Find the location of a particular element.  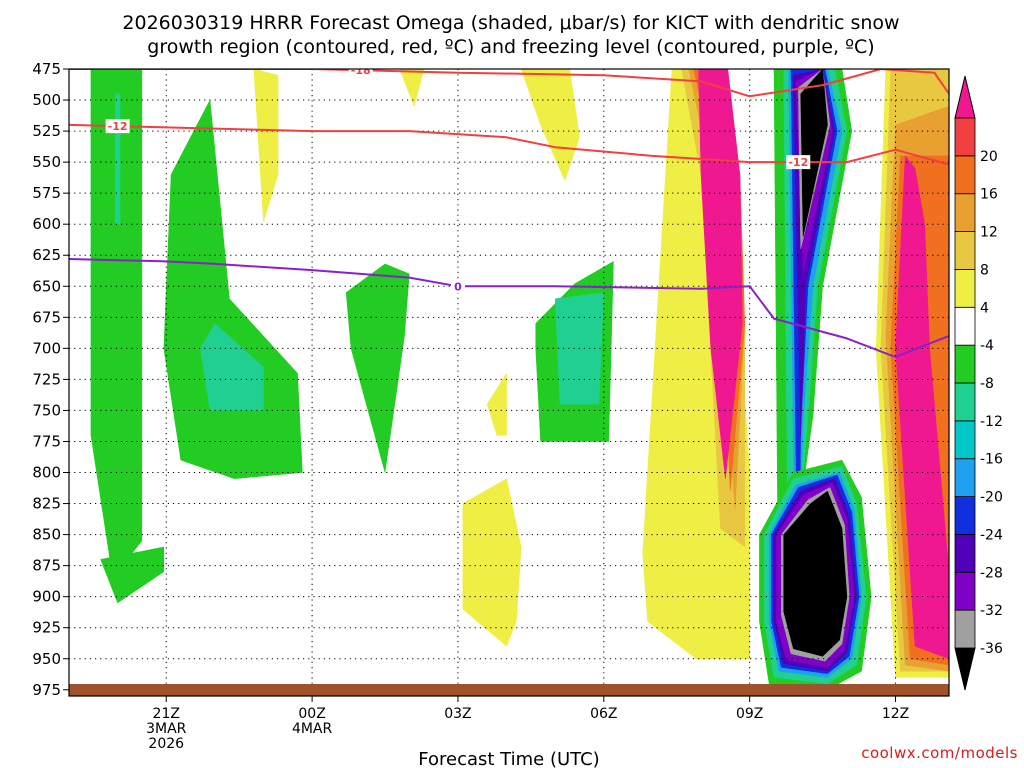

y-tick-label: 550 is located at coordinates (46, 162).